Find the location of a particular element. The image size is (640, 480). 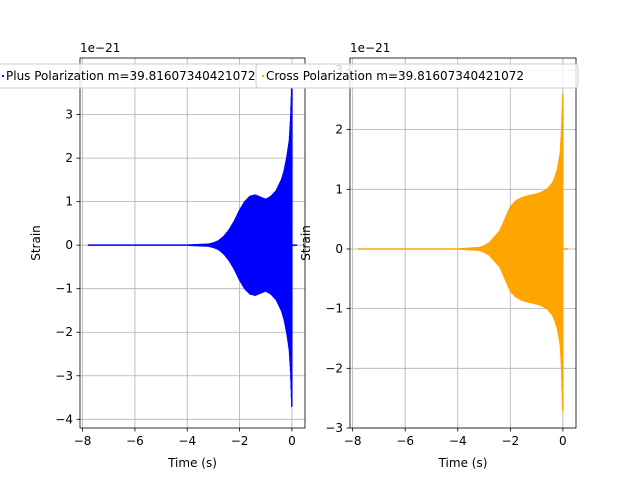

y-tick-label: 3 is located at coordinates (69, 115).